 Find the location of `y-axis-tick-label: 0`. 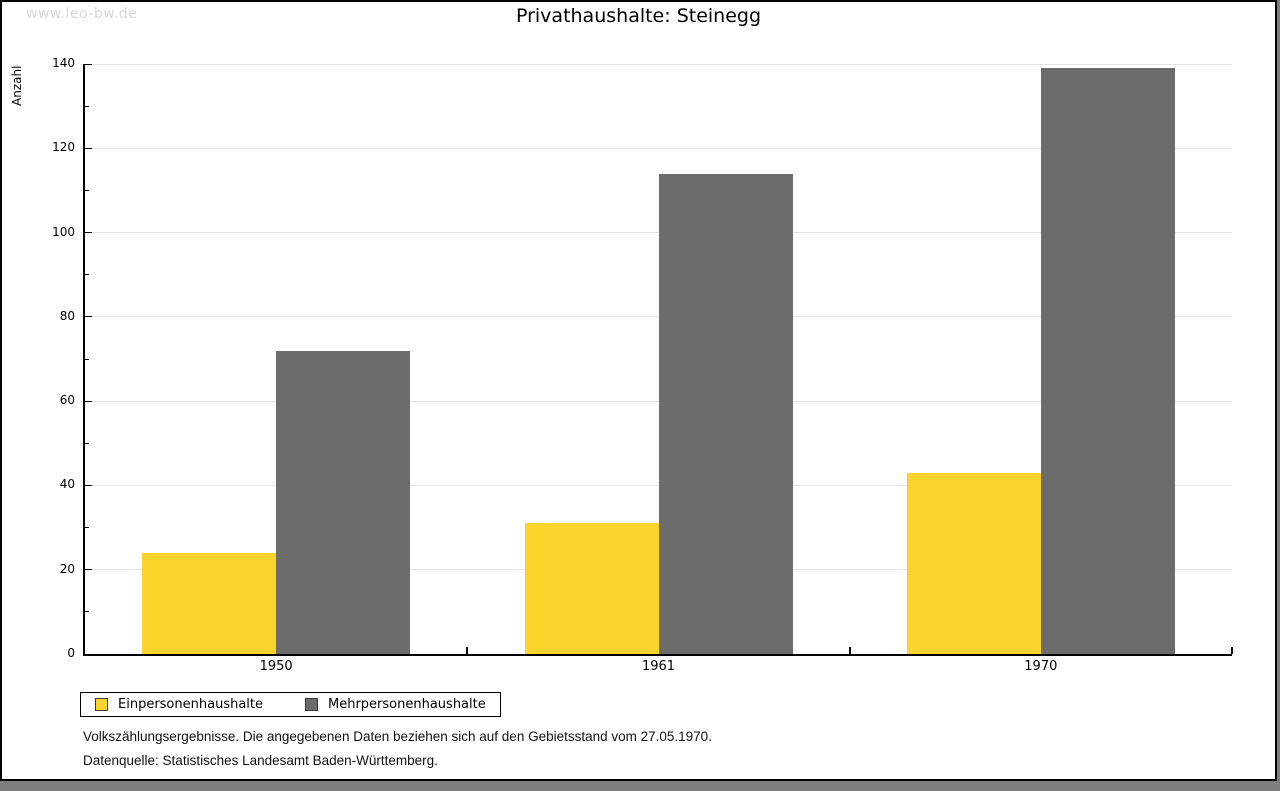

y-axis-tick-label: 0 is located at coordinates (71, 653).